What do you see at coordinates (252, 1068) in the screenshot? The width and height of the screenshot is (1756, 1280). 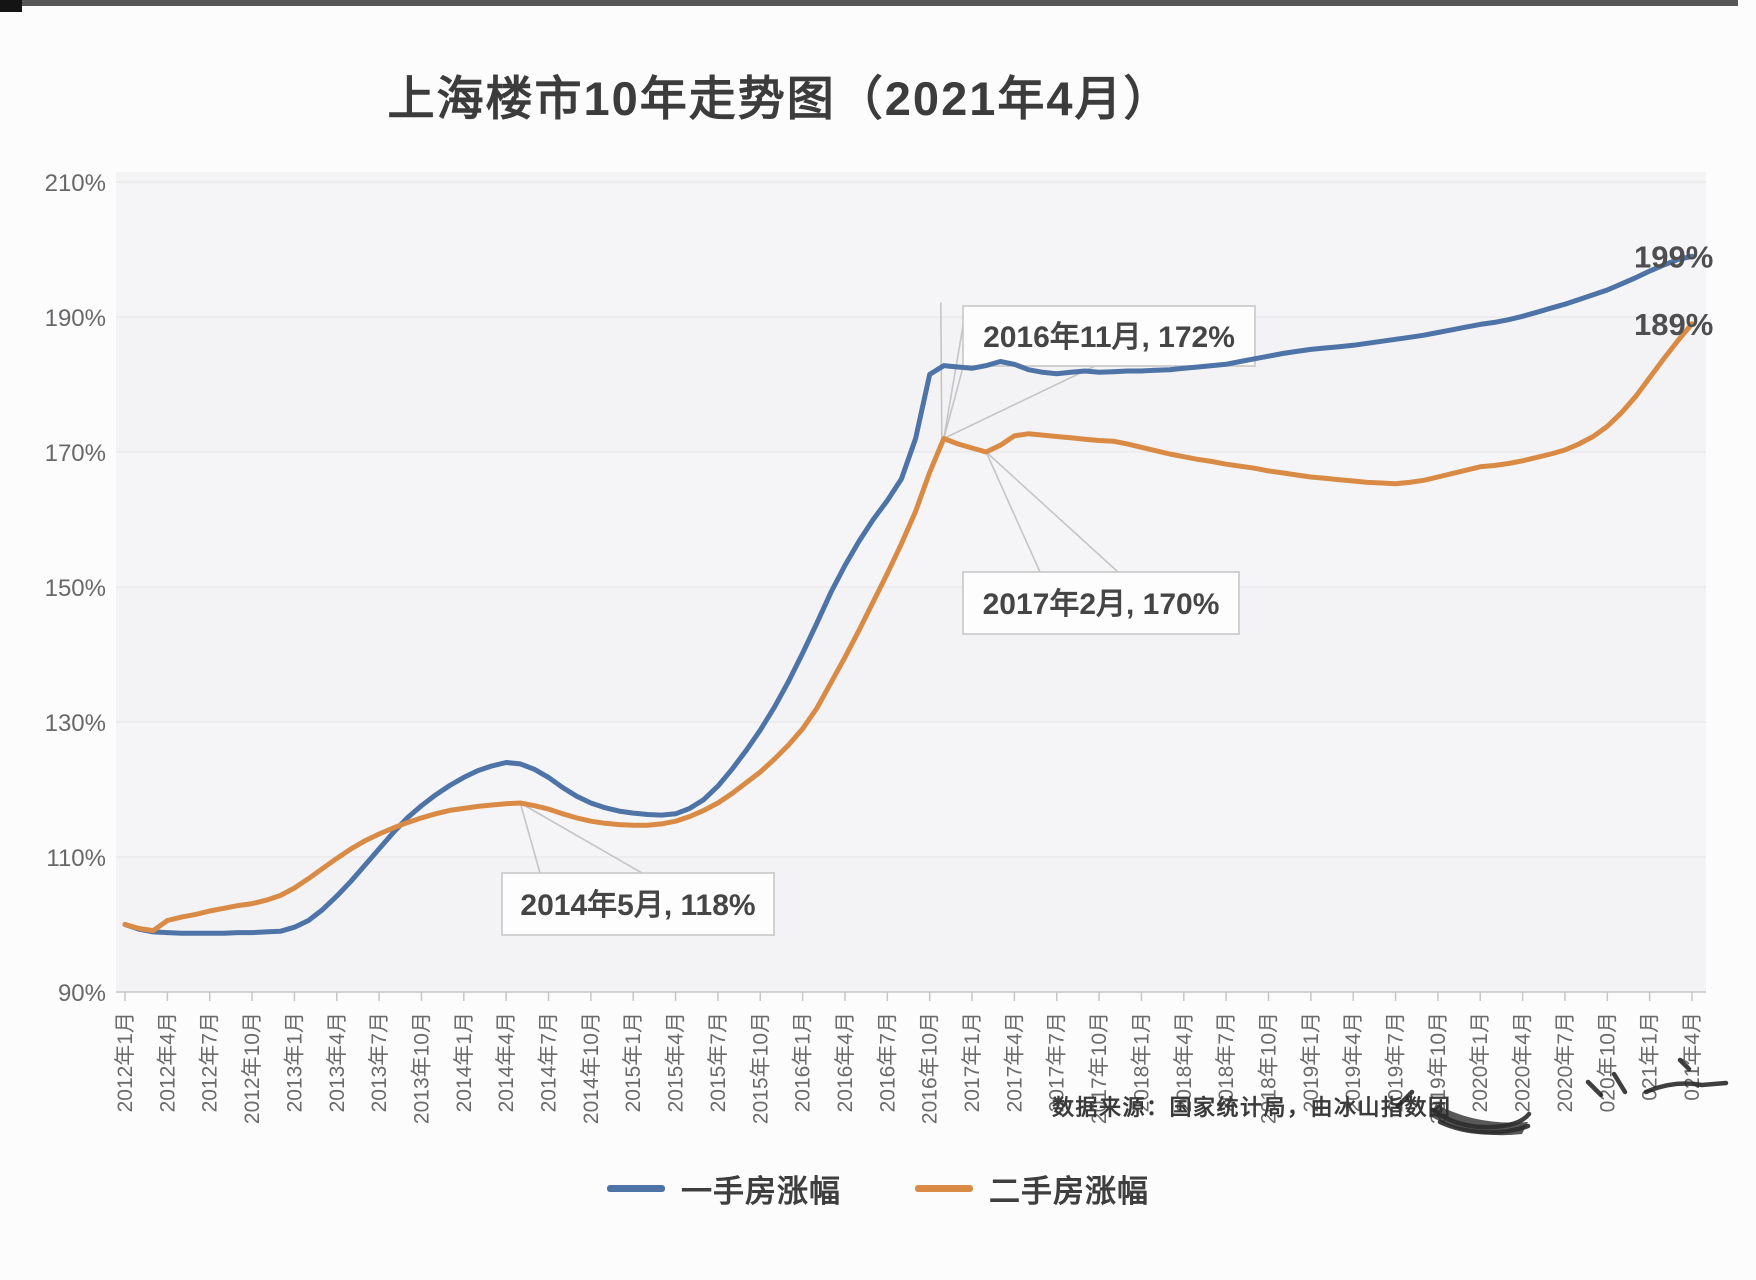 I see `x-tick-label: 2012年10月` at bounding box center [252, 1068].